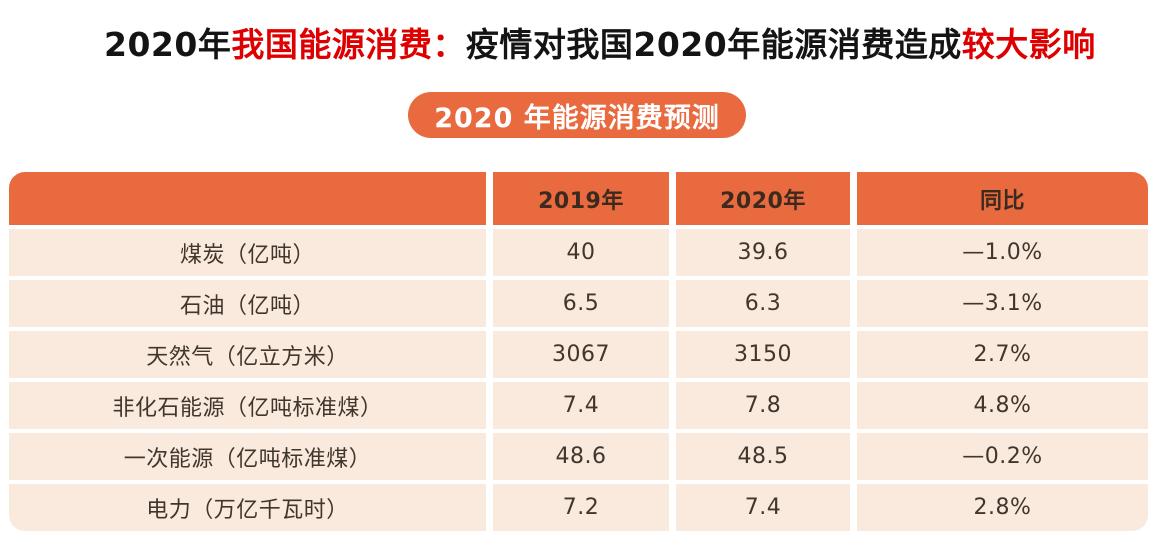 This screenshot has width=1156, height=557. Describe the element at coordinates (581, 405) in the screenshot. I see `cell-nonfossil-2019: 7.4` at that location.